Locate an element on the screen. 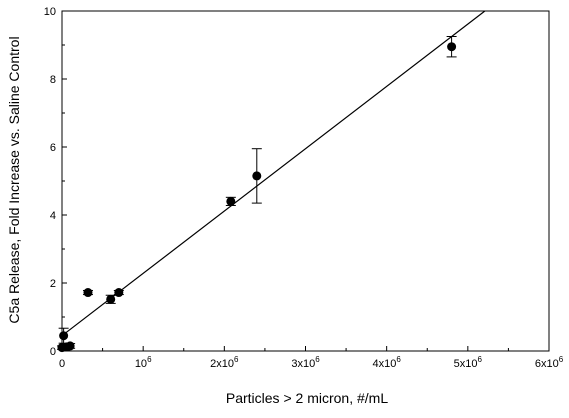  y-tick-label: 4 is located at coordinates (53, 216).